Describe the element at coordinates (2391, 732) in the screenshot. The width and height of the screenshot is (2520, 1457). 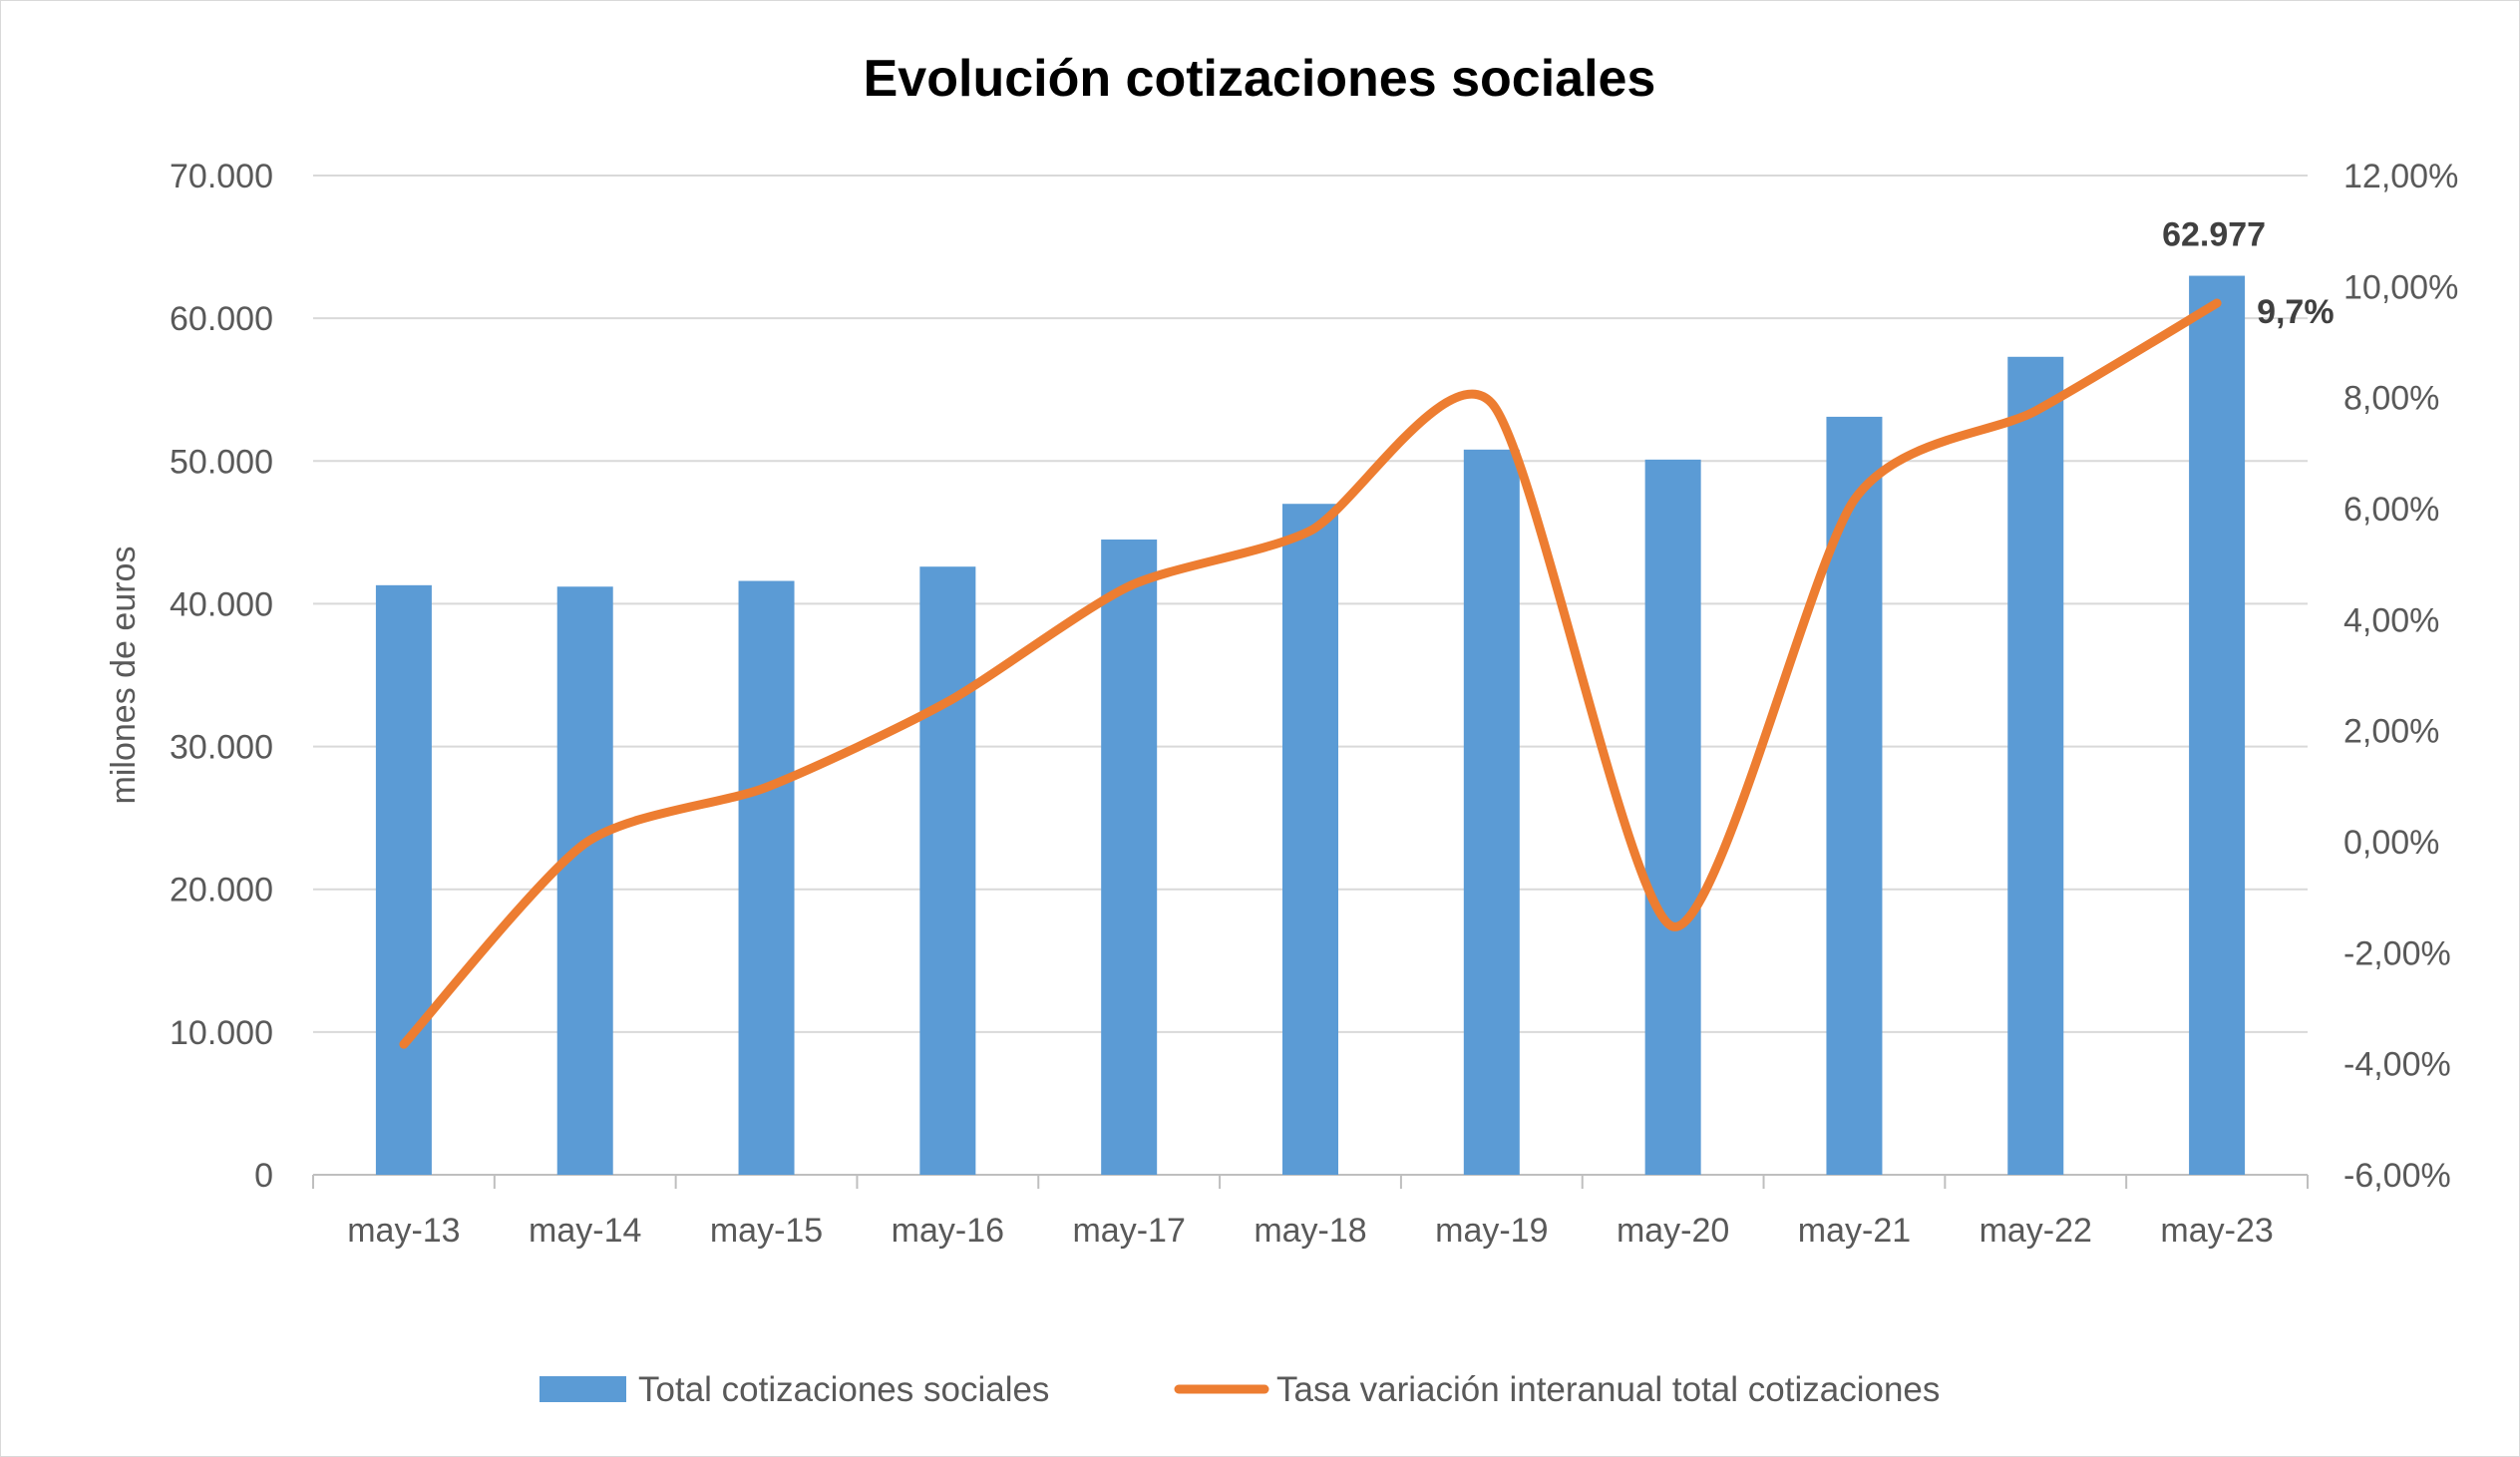
I see `y2-tick-label: 2,00%` at that location.